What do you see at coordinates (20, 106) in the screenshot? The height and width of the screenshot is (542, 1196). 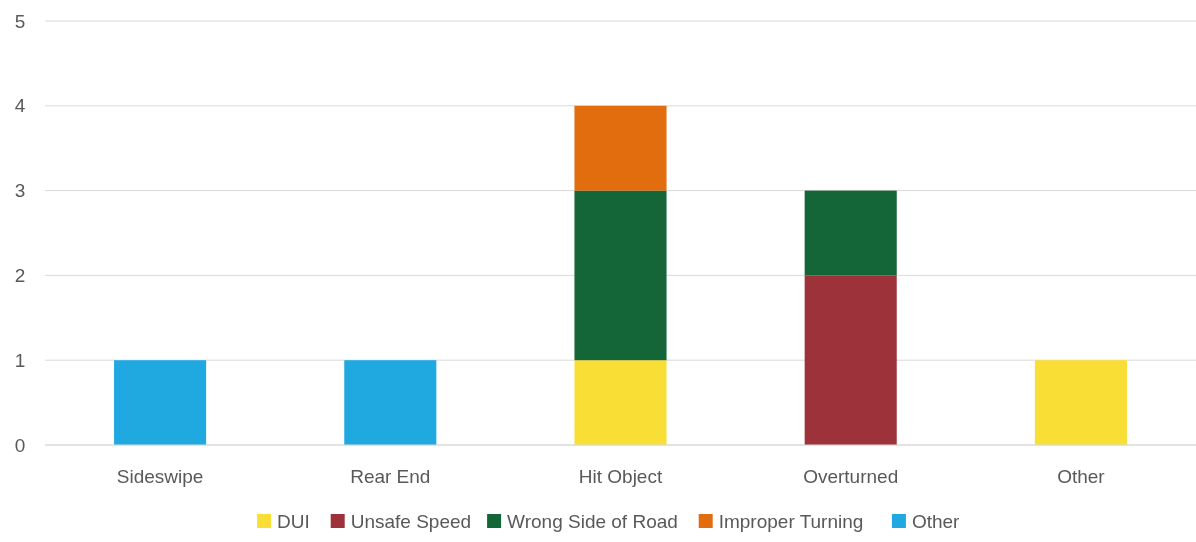 I see `y-tick-label: 4` at bounding box center [20, 106].